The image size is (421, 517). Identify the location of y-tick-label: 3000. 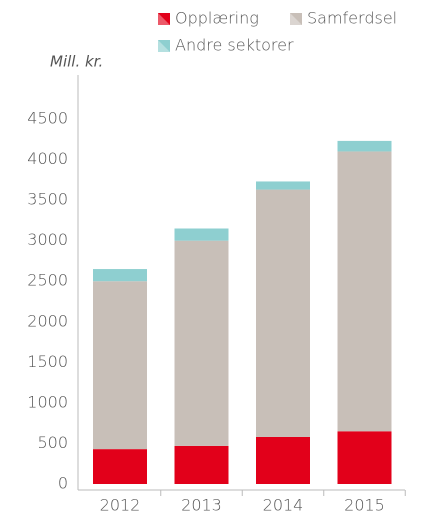
(47, 239).